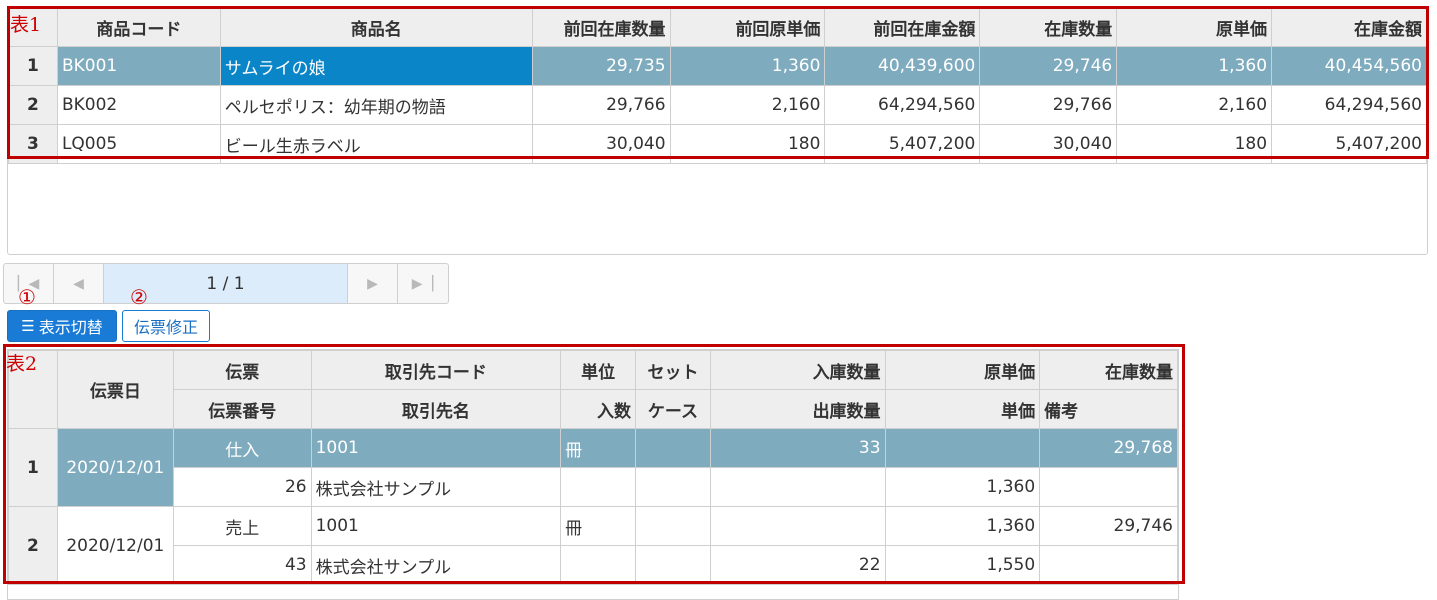 This screenshot has width=1437, height=600. Describe the element at coordinates (797, 370) in the screenshot. I see `column-header-in-qty: 入庫数量` at that location.